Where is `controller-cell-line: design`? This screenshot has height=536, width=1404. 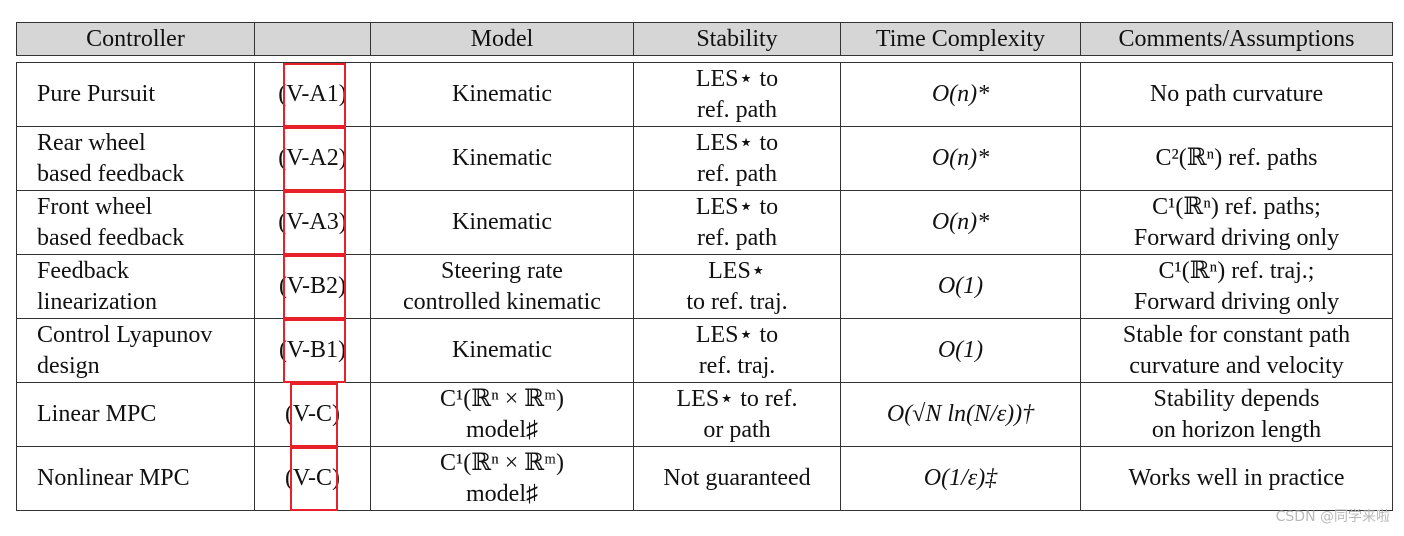
controller-cell-line: design is located at coordinates (68, 365).